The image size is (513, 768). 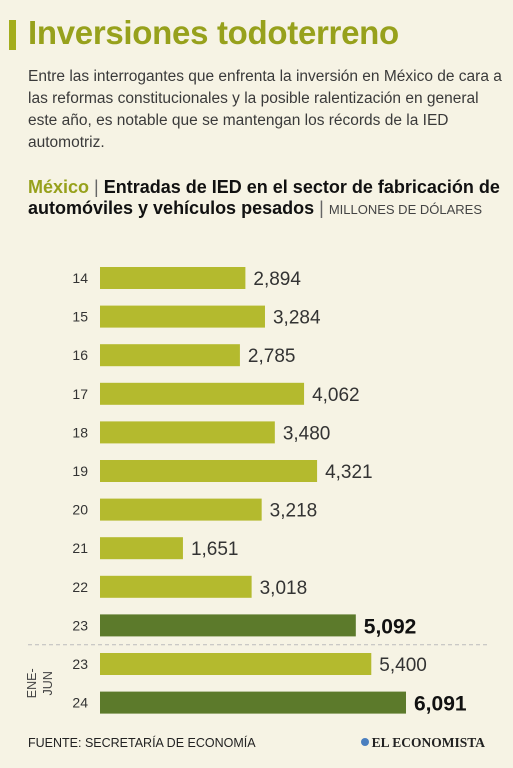 I want to click on category-label: 21, so click(x=80, y=548).